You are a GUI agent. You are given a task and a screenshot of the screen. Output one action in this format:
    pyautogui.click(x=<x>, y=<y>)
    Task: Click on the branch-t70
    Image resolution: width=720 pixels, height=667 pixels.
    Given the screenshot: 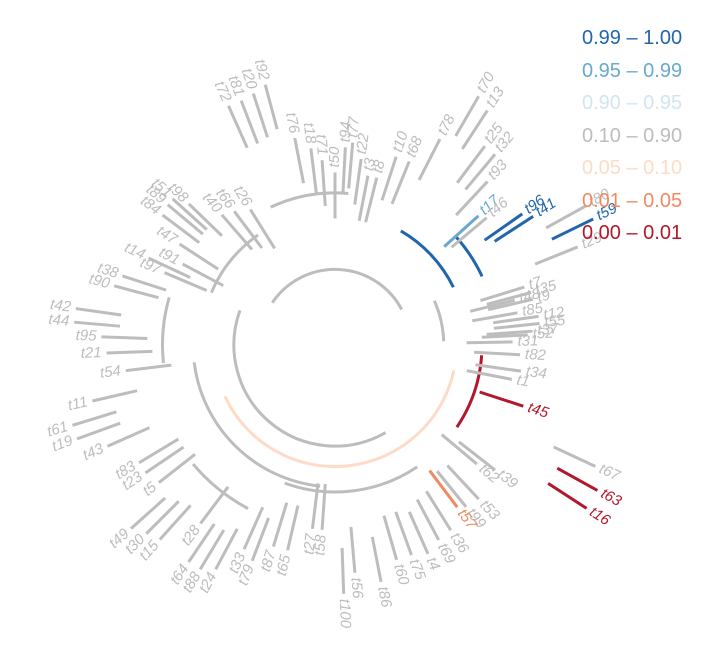 What is the action you would take?
    pyautogui.click(x=467, y=116)
    